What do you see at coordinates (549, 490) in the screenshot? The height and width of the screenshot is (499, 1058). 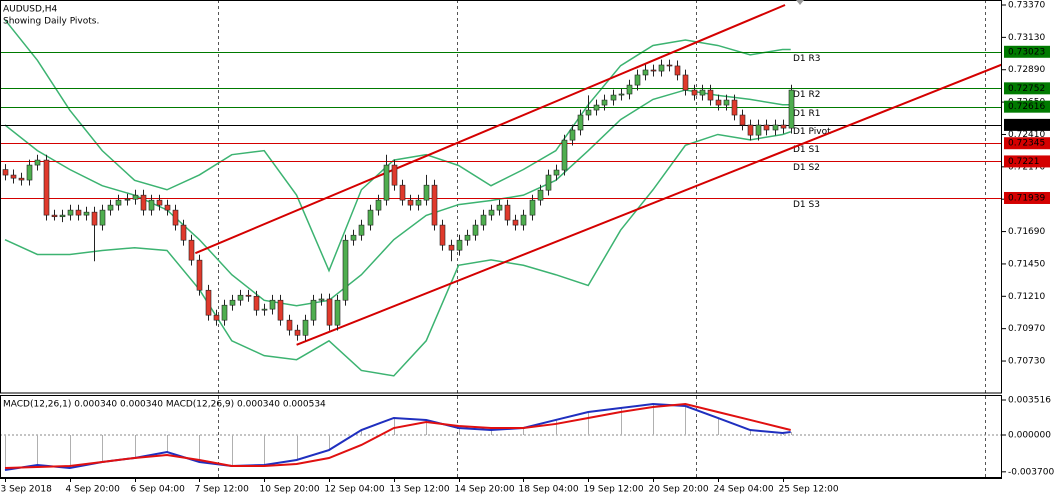 I see `x-tick-label: 18 Sep 04:00` at bounding box center [549, 490].